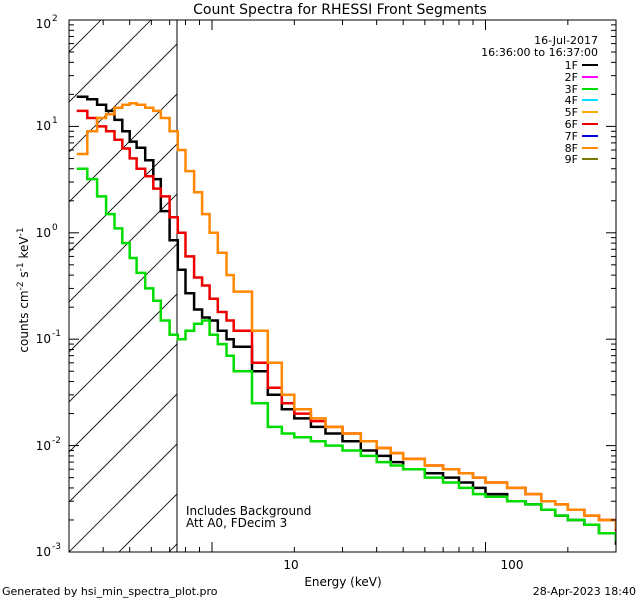 This screenshot has width=640, height=600. I want to click on y-axis-label: counts cm-2 s-1 keV-1, so click(23, 289).